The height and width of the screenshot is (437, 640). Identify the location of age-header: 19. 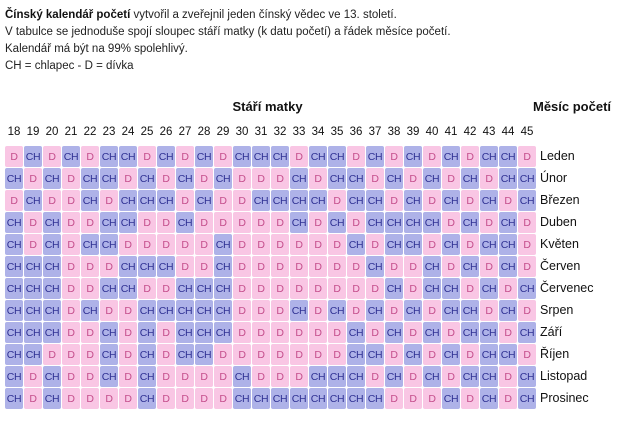
(33, 132).